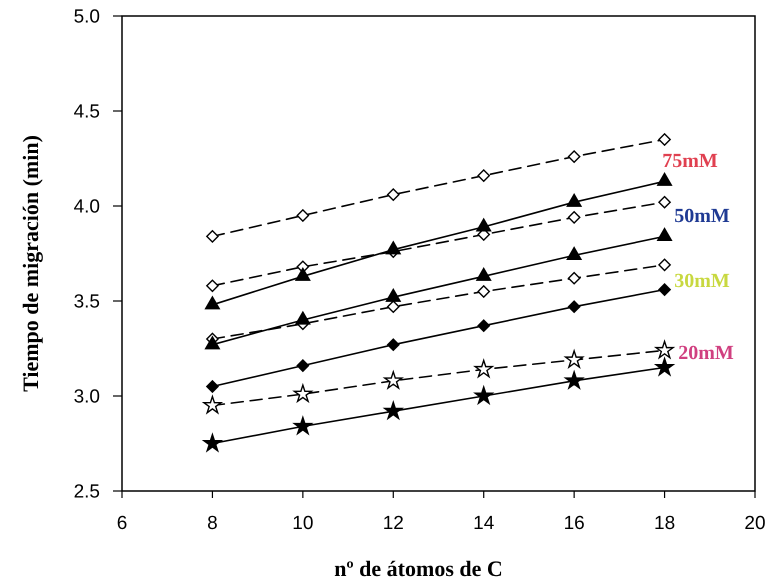  I want to click on x-tick-label: 20, so click(755, 523).